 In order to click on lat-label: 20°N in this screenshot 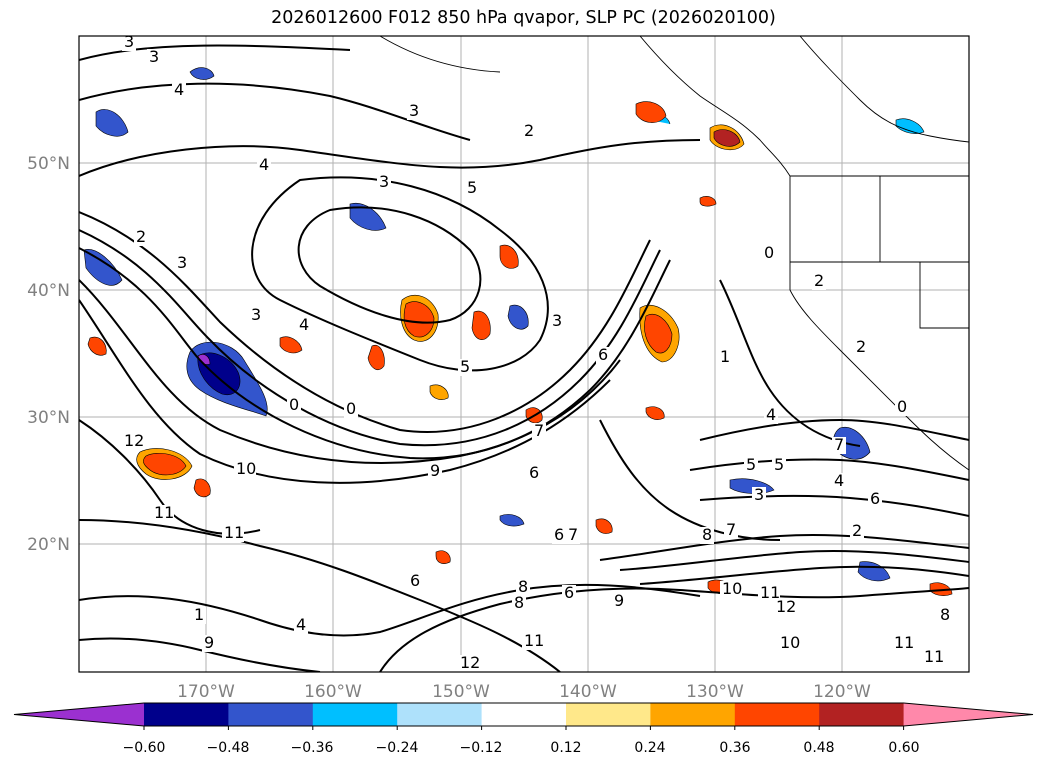, I will do `click(48, 545)`.